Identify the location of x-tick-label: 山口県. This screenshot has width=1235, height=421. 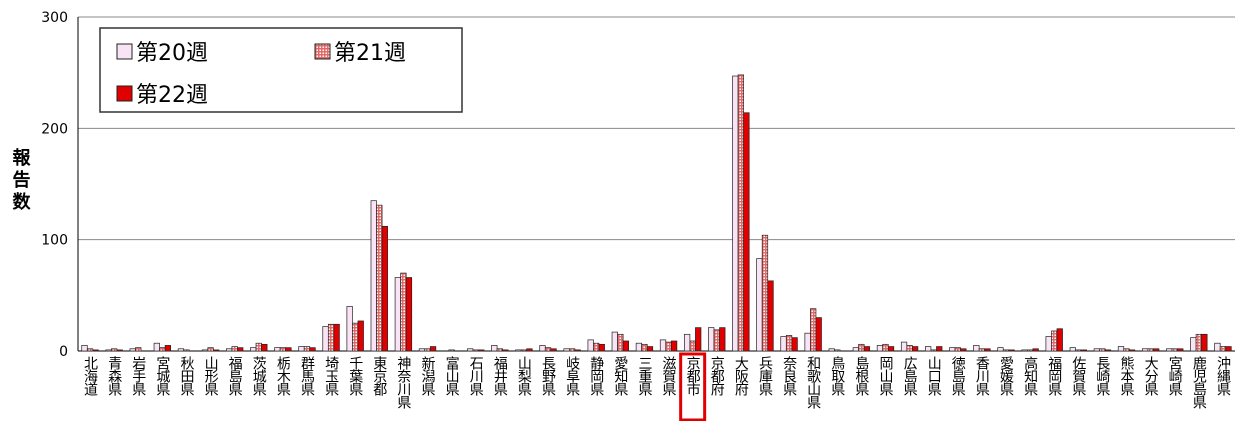
(934, 376).